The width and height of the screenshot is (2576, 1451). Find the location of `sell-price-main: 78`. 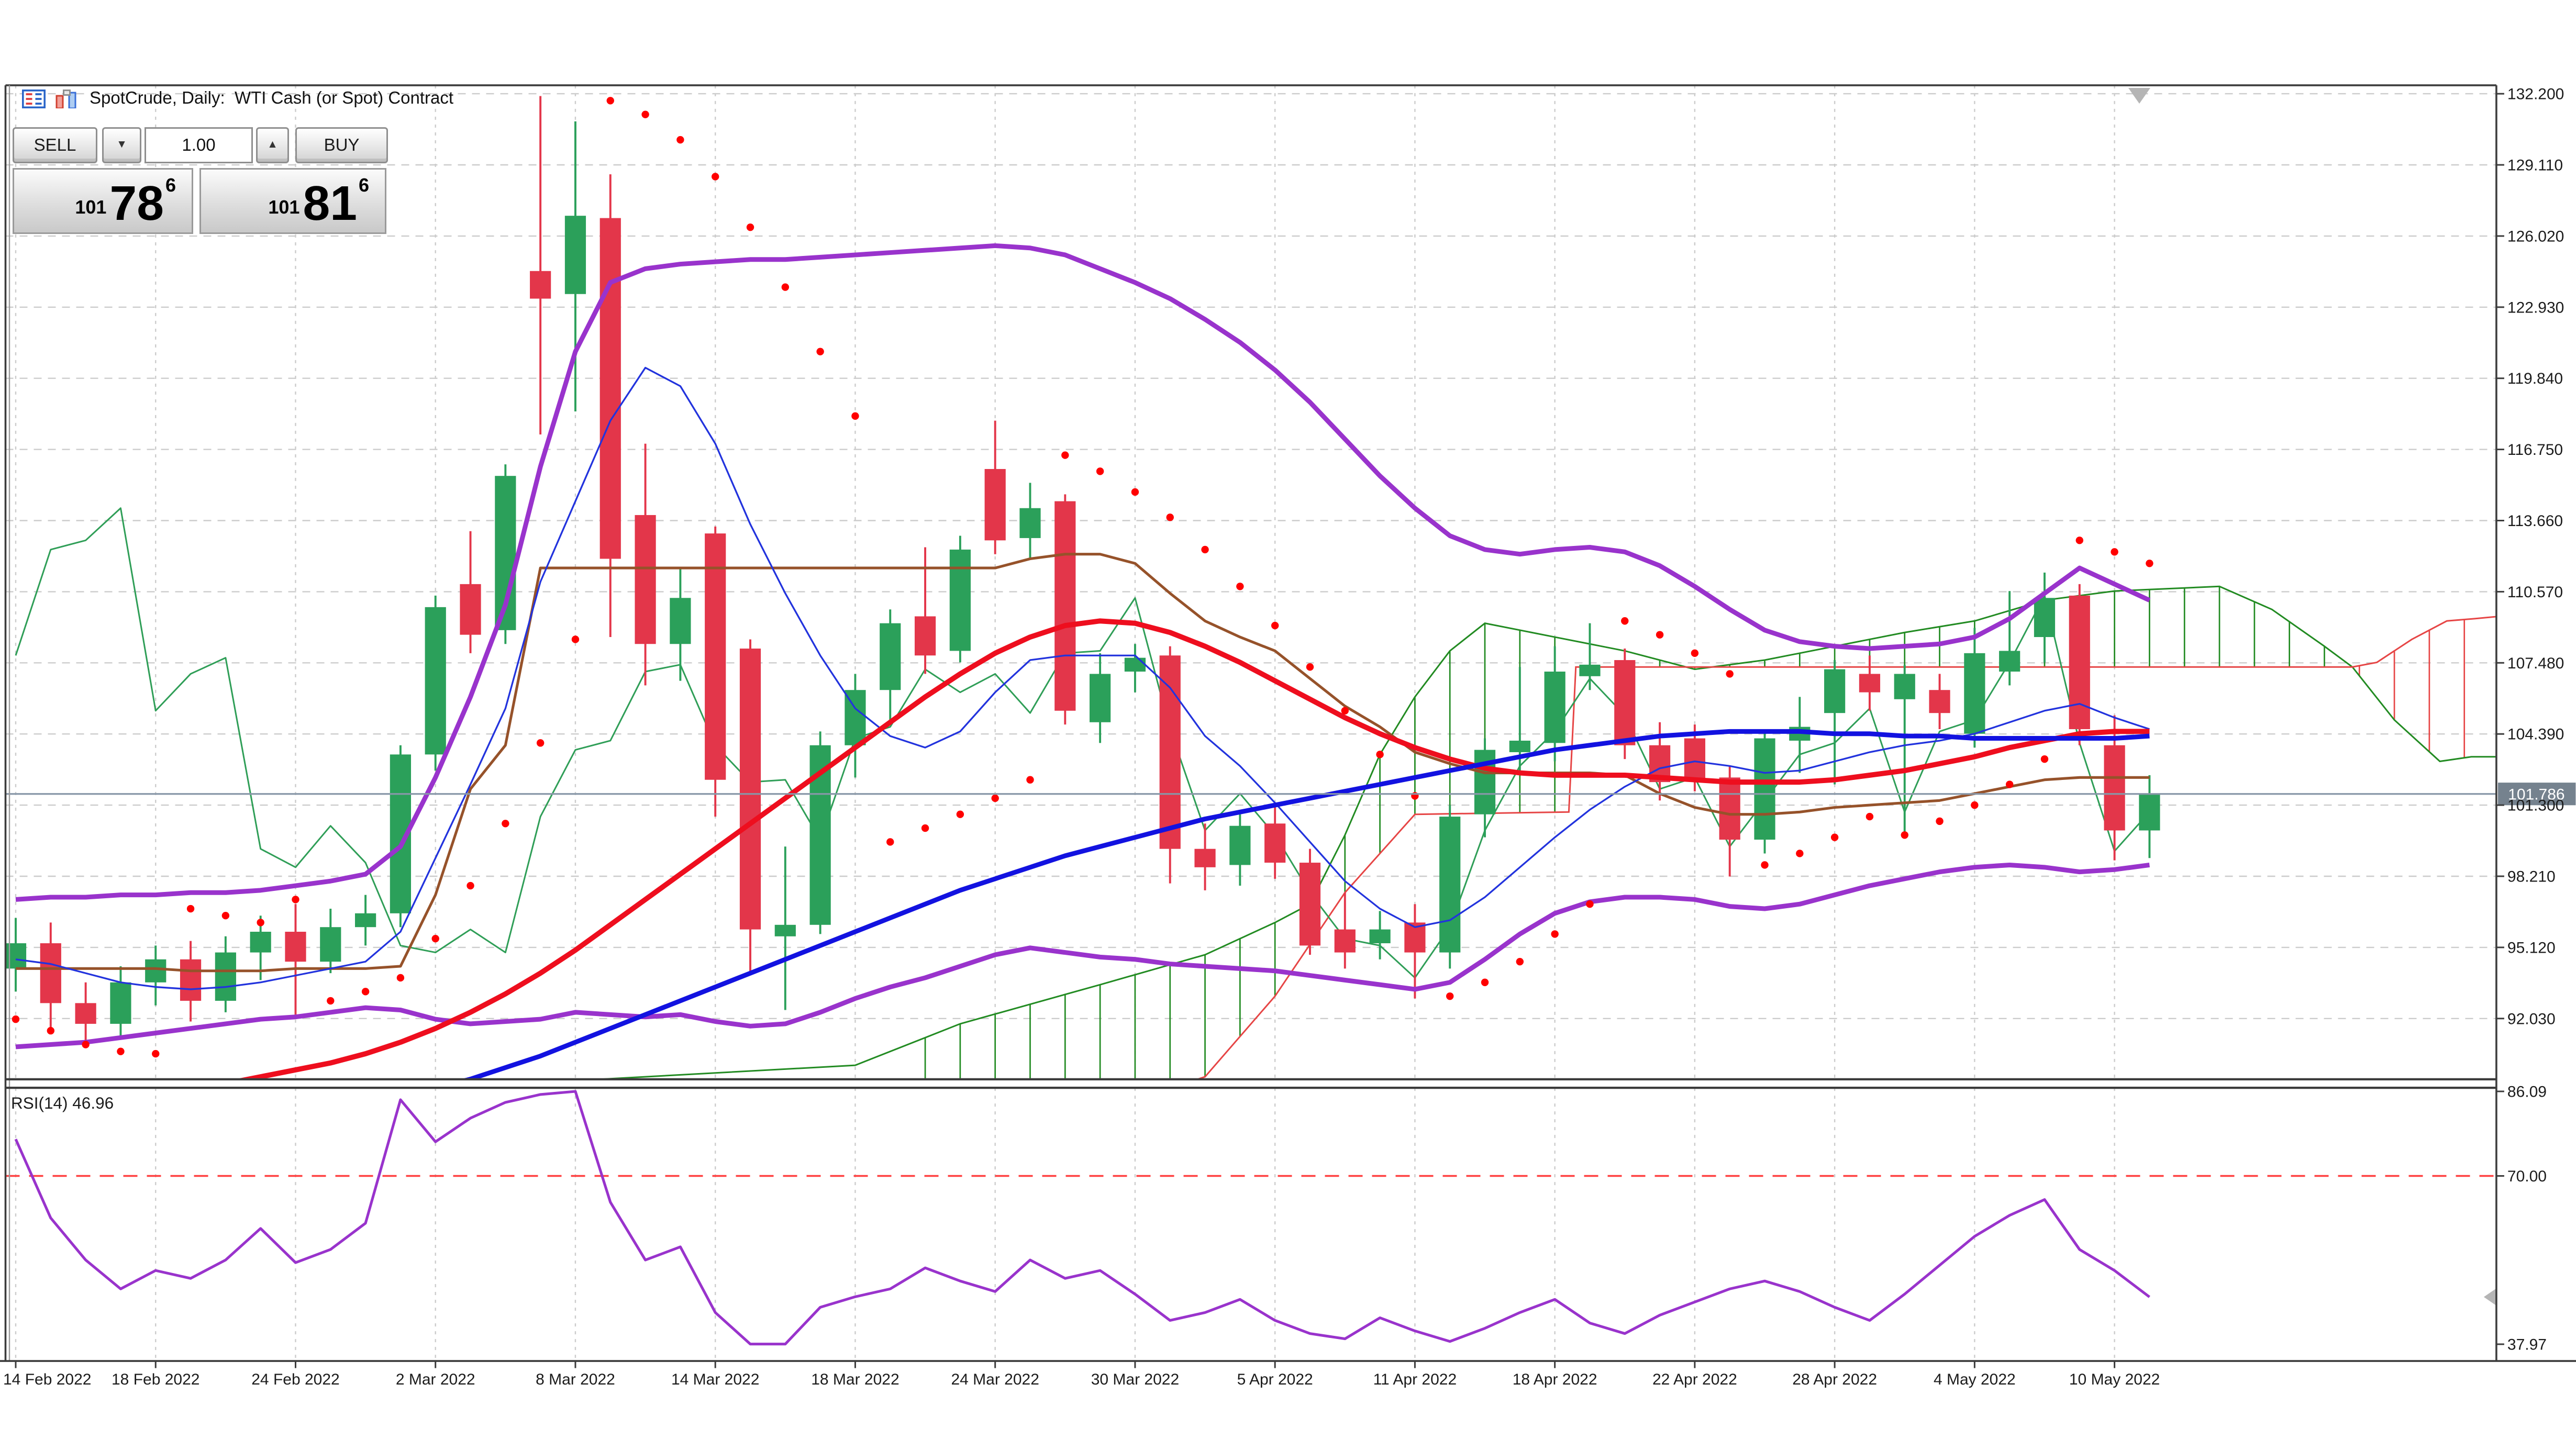

sell-price-main: 78 is located at coordinates (136, 202).